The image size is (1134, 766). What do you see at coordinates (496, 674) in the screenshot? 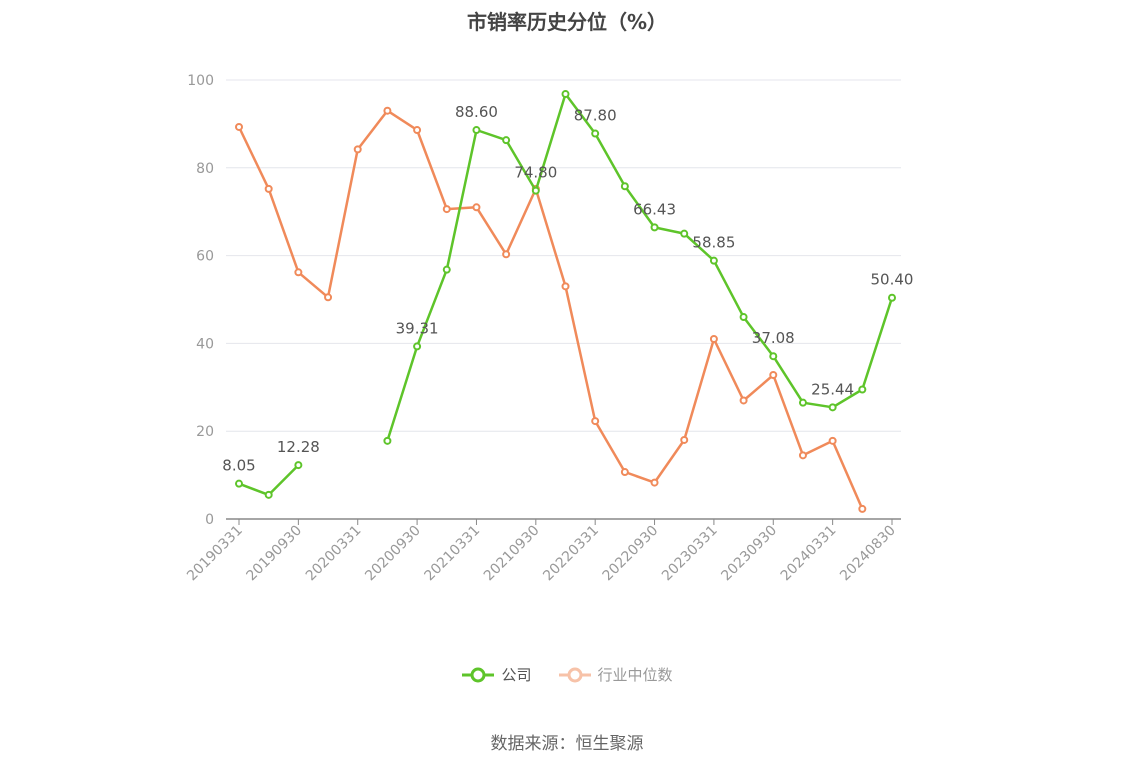
I see `legend-item-company: 公司` at bounding box center [496, 674].